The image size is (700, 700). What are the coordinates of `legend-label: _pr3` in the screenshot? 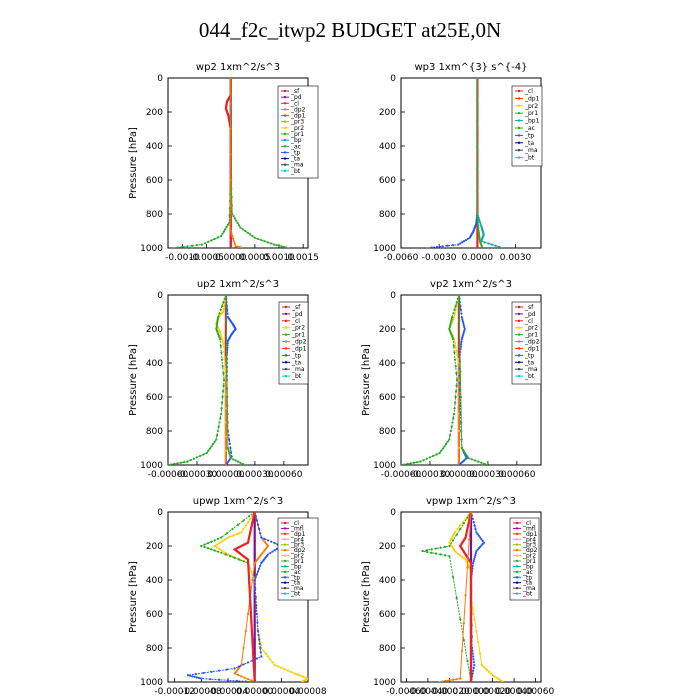 It's located at (297, 545).